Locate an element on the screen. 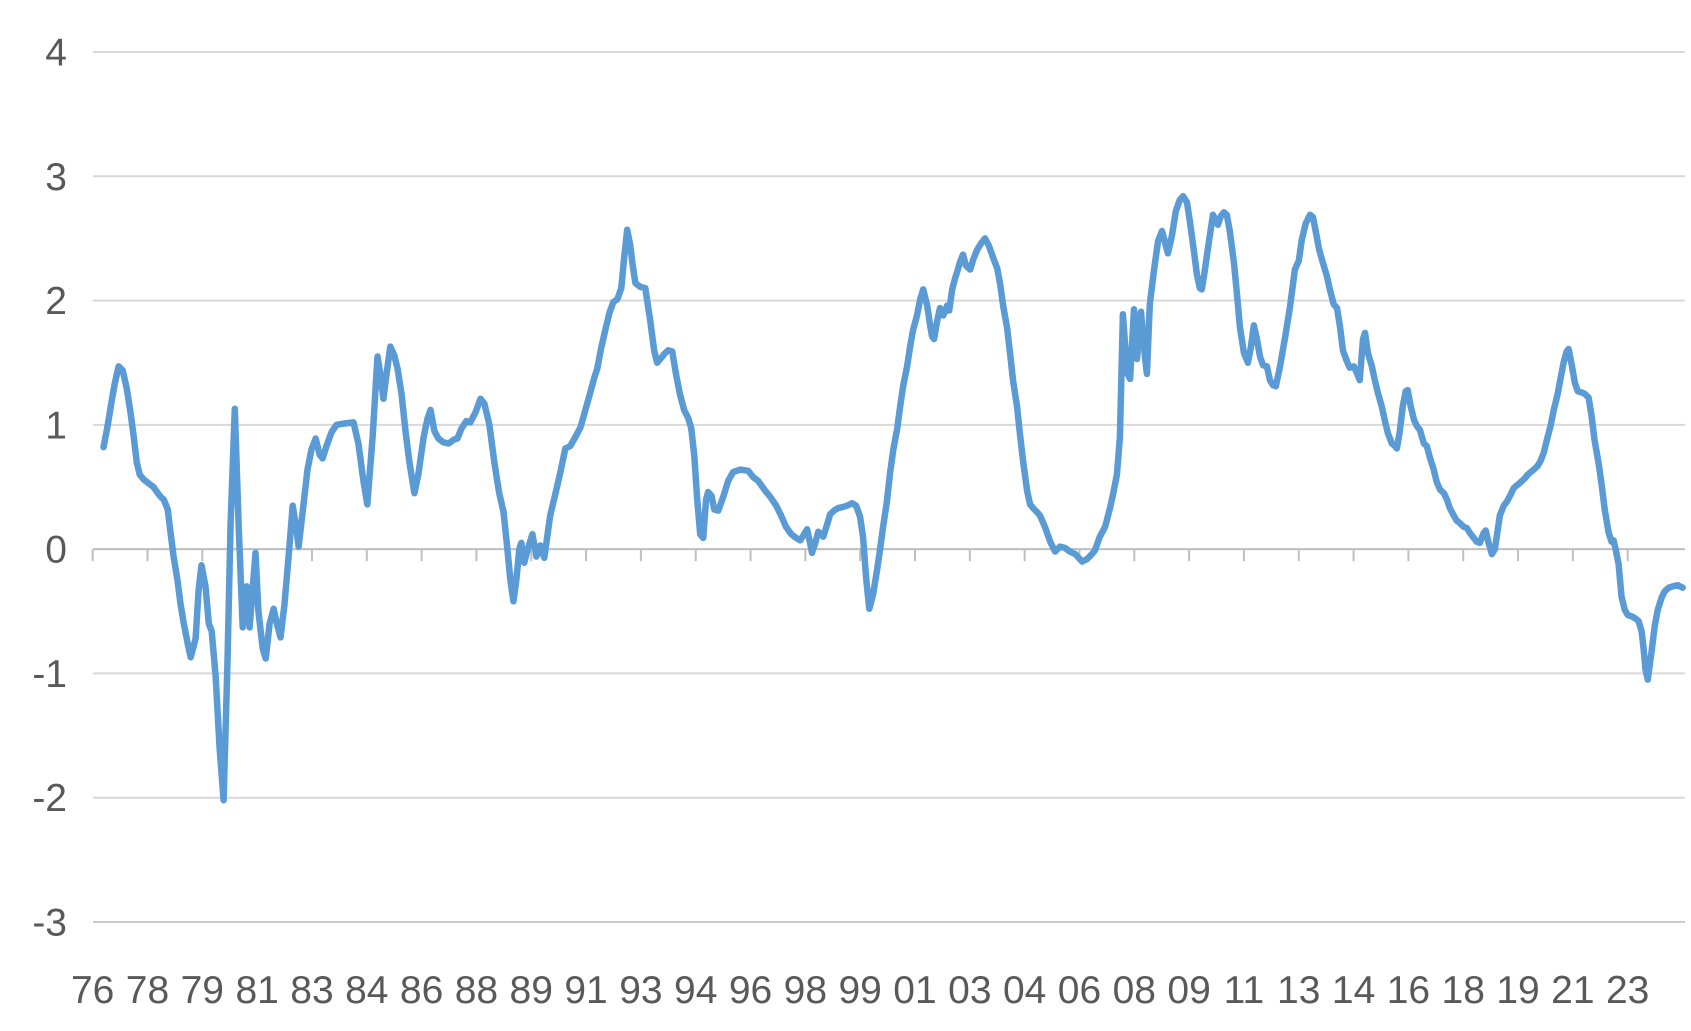  x-axis-tick-label: 06 is located at coordinates (1079, 990).